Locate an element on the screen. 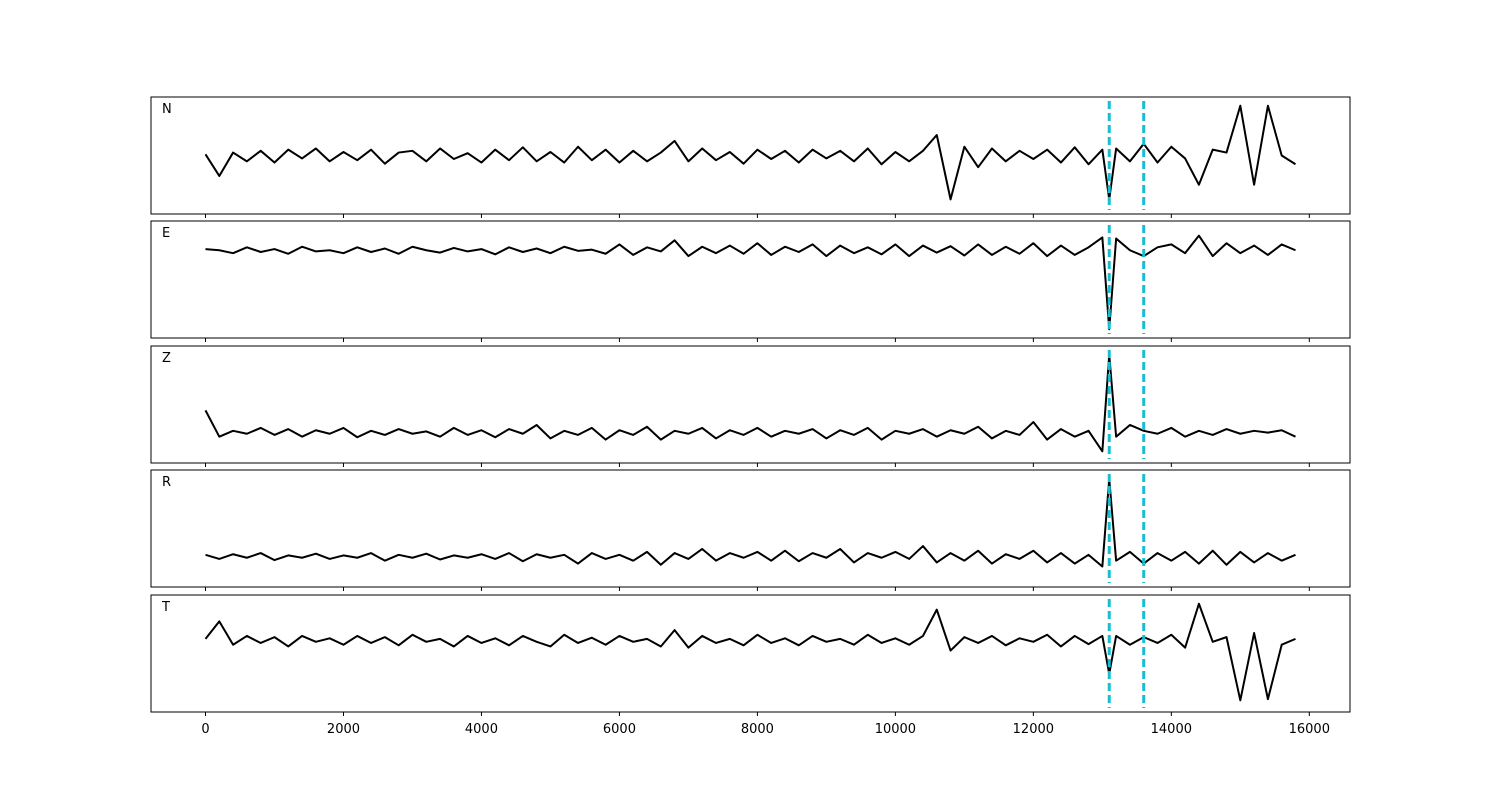 The height and width of the screenshot is (800, 1500). panel-label: Z is located at coordinates (166, 358).